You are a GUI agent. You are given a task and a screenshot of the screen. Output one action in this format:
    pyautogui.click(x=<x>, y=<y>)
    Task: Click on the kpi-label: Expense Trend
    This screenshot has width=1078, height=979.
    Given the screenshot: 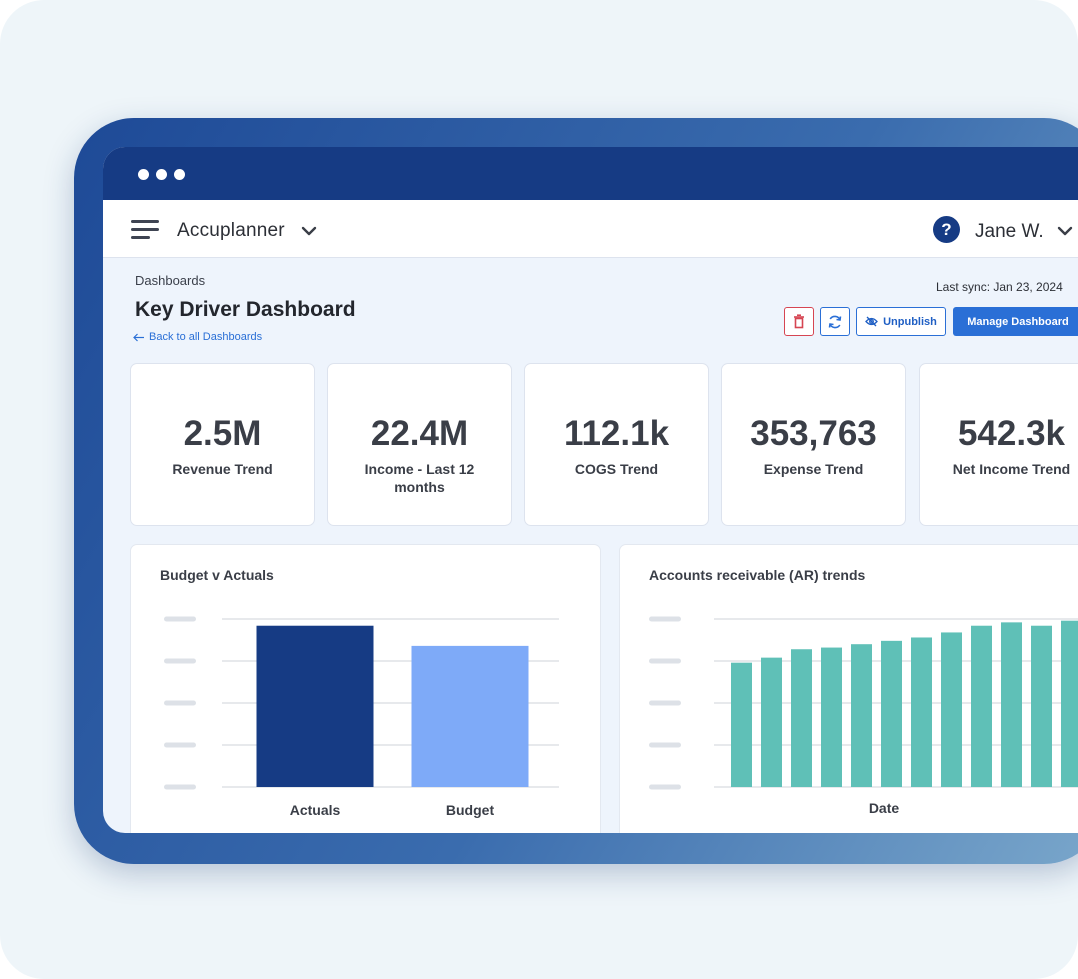 What is the action you would take?
    pyautogui.click(x=813, y=469)
    